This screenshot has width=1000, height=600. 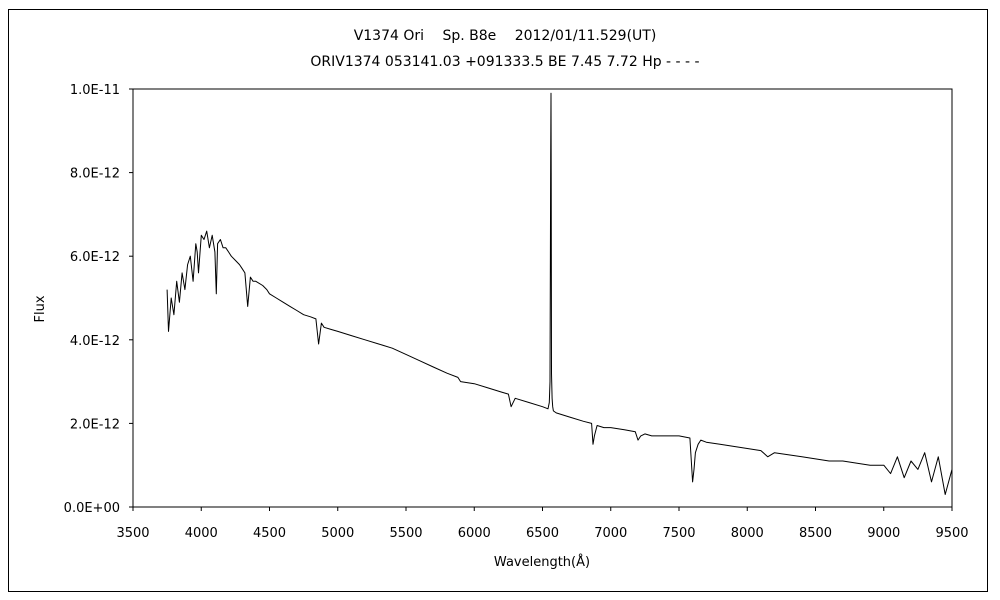 I want to click on y-axis-label: Flux, so click(x=40, y=308).